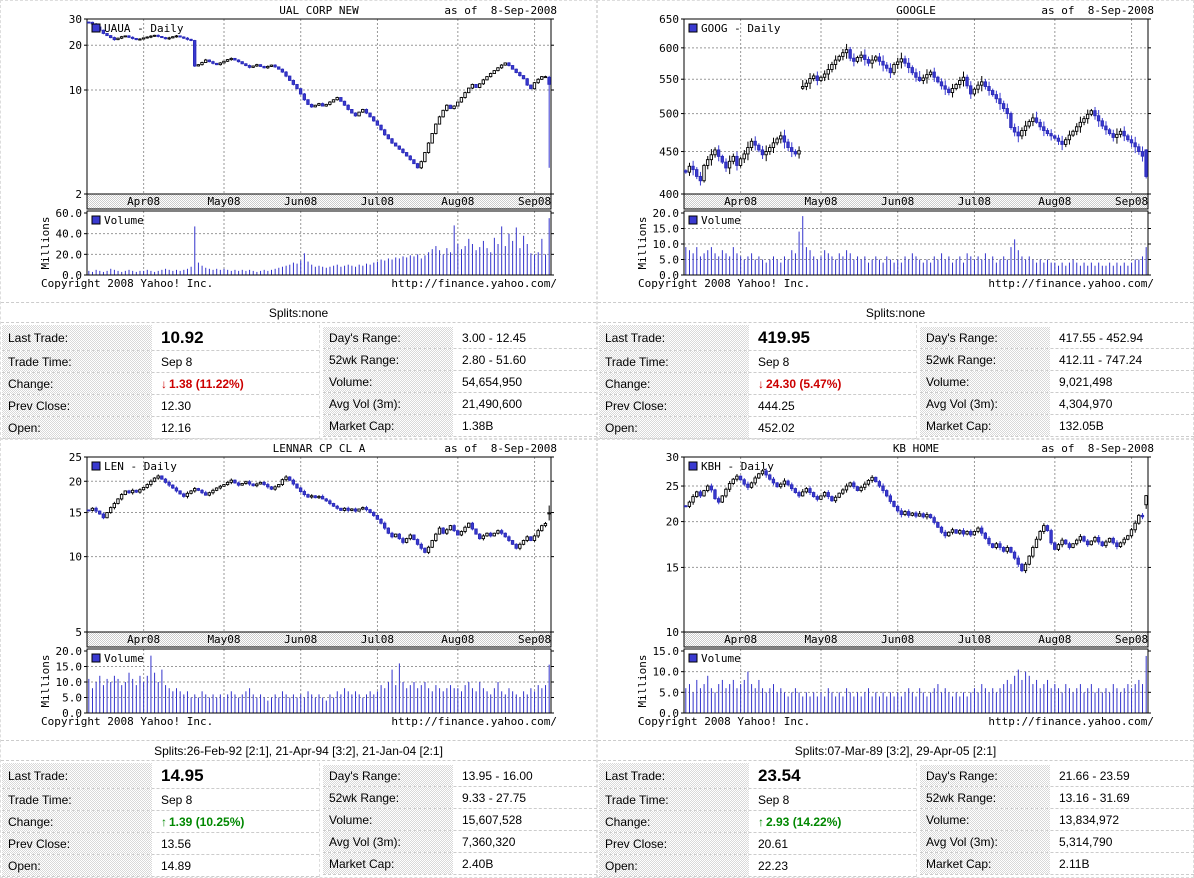  I want to click on svg-text: 5, so click(78, 632).